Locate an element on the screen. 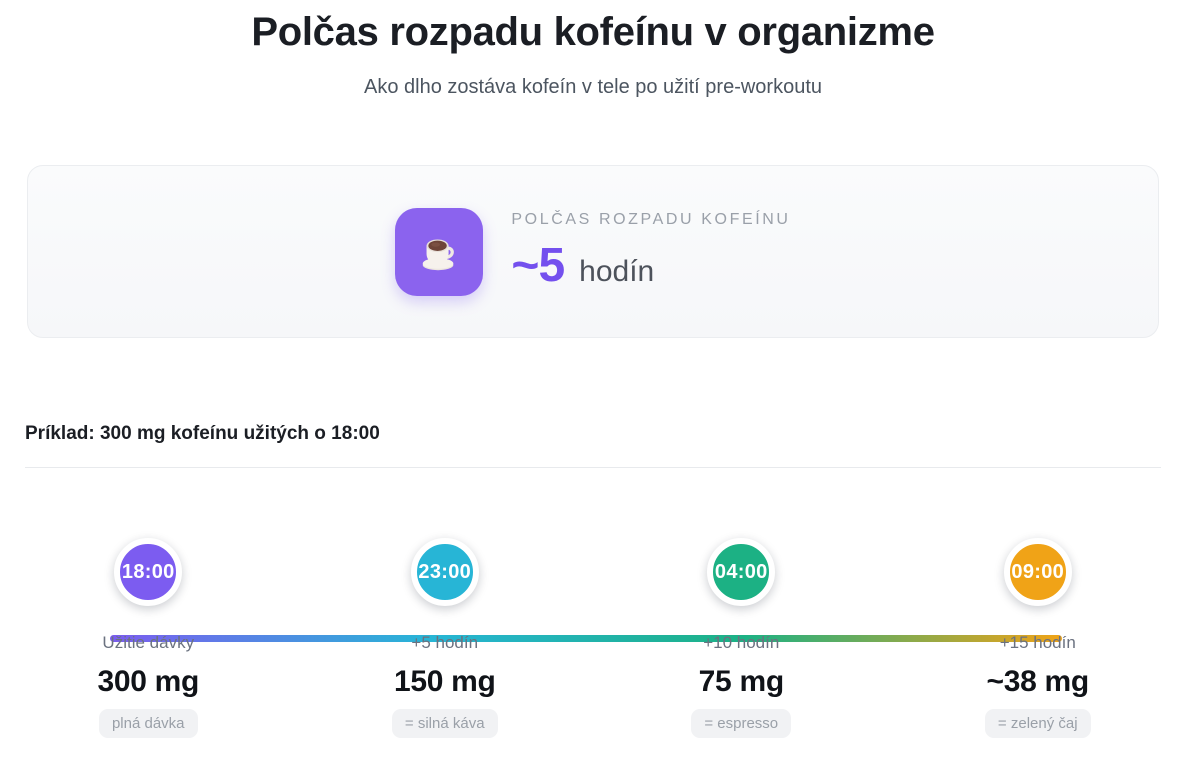 The image size is (1186, 757). halflife-unit: hodín is located at coordinates (617, 271).